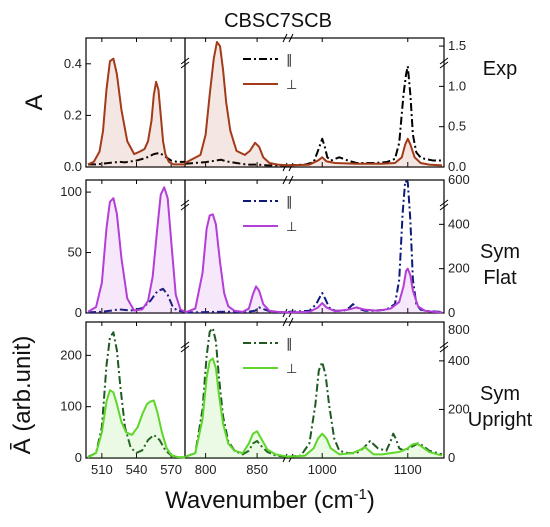  What do you see at coordinates (71, 354) in the screenshot?
I see `left-axis-tick-label: 200` at bounding box center [71, 354].